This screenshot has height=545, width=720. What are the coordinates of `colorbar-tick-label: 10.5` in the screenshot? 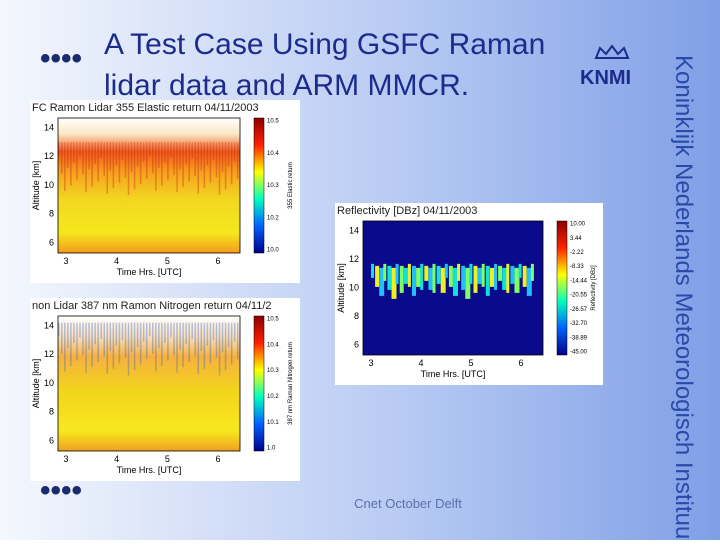 It's located at (273, 122).